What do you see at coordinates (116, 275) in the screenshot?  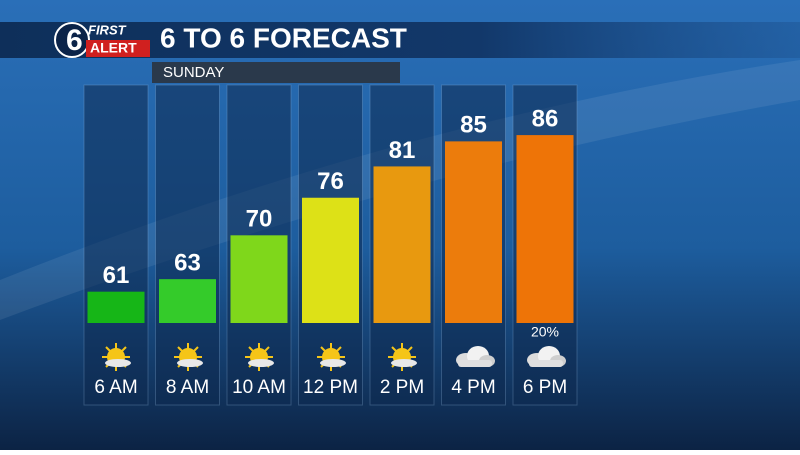 I see `value-label: 61` at bounding box center [116, 275].